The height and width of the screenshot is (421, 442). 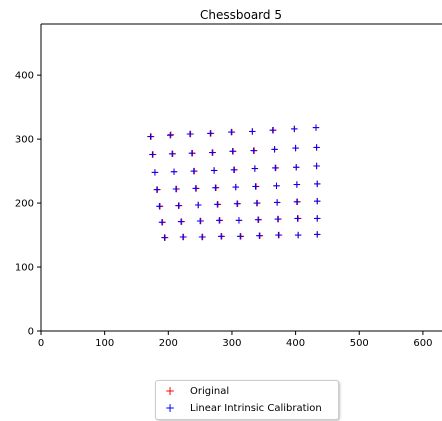 What do you see at coordinates (168, 343) in the screenshot?
I see `x-tick-label: 200` at bounding box center [168, 343].